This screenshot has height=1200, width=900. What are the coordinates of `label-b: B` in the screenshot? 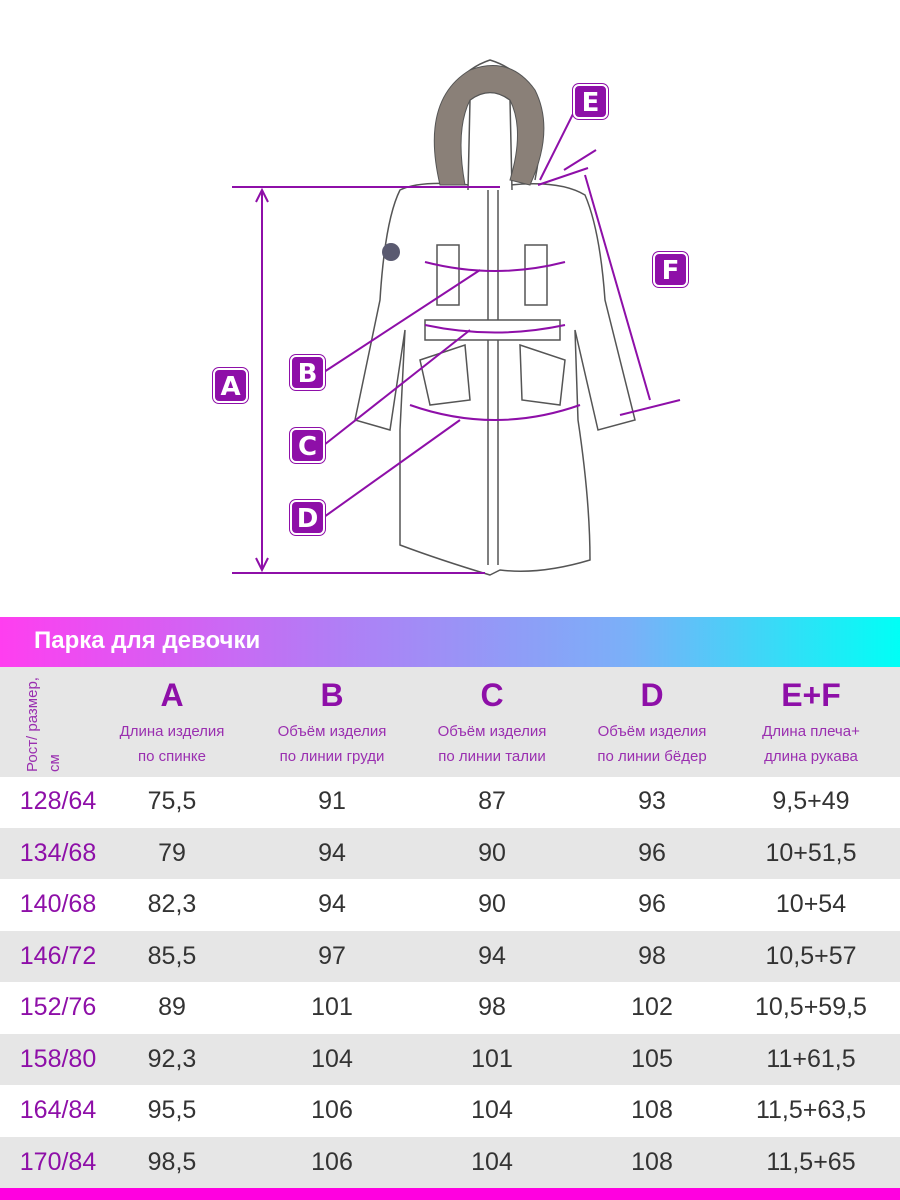 It's located at (307, 372).